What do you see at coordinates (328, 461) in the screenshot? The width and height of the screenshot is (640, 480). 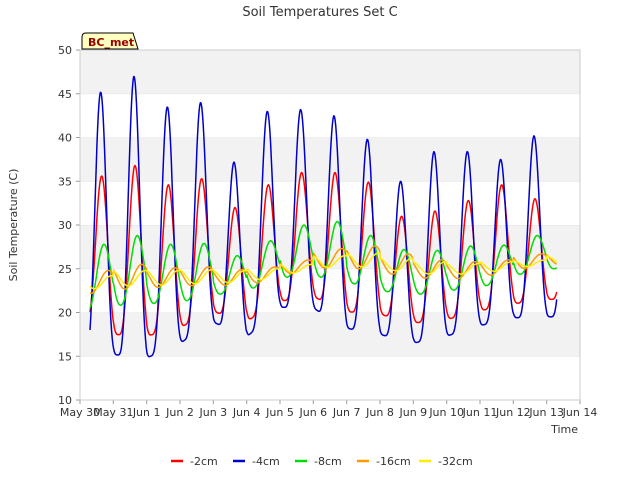 I see `legend-label: -8cm` at bounding box center [328, 461].